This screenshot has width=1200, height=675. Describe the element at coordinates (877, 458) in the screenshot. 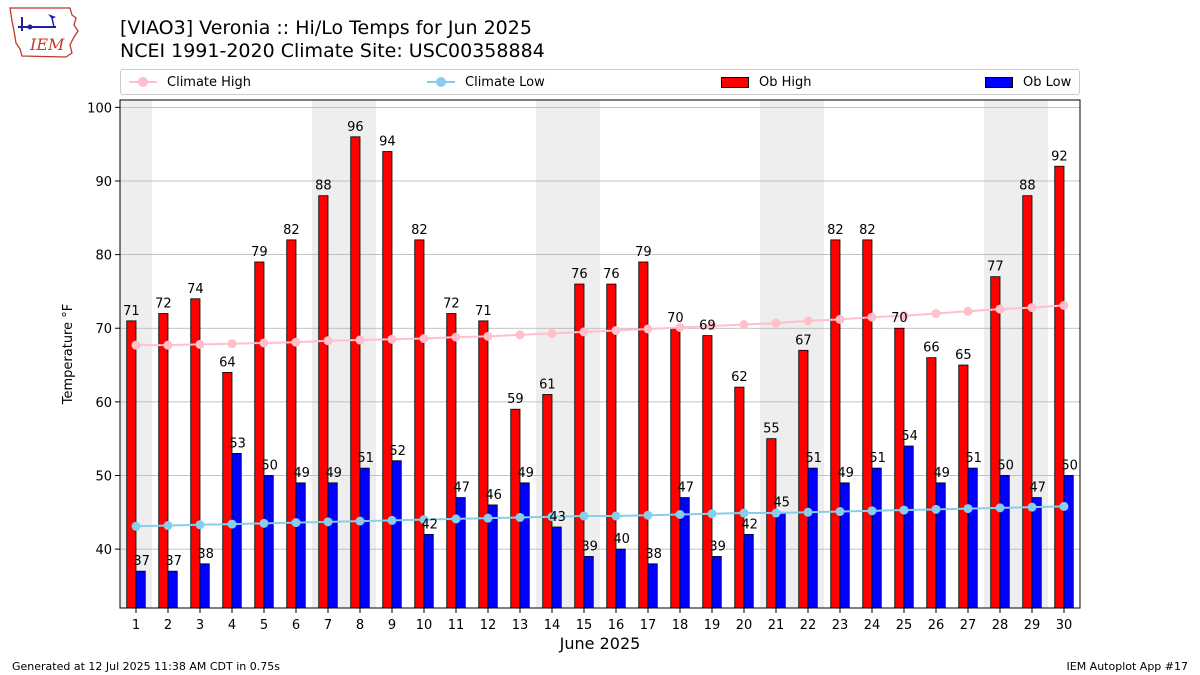

I see `ob-low-label: 51` at that location.